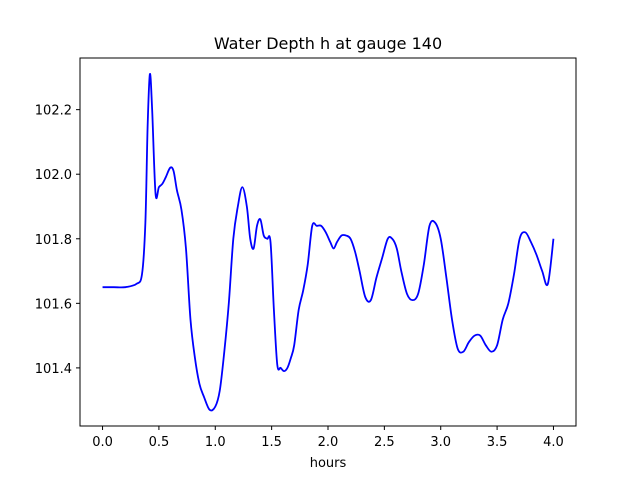 This screenshot has height=480, width=640. Describe the element at coordinates (53, 369) in the screenshot. I see `y-tick-label: 101.4` at that location.